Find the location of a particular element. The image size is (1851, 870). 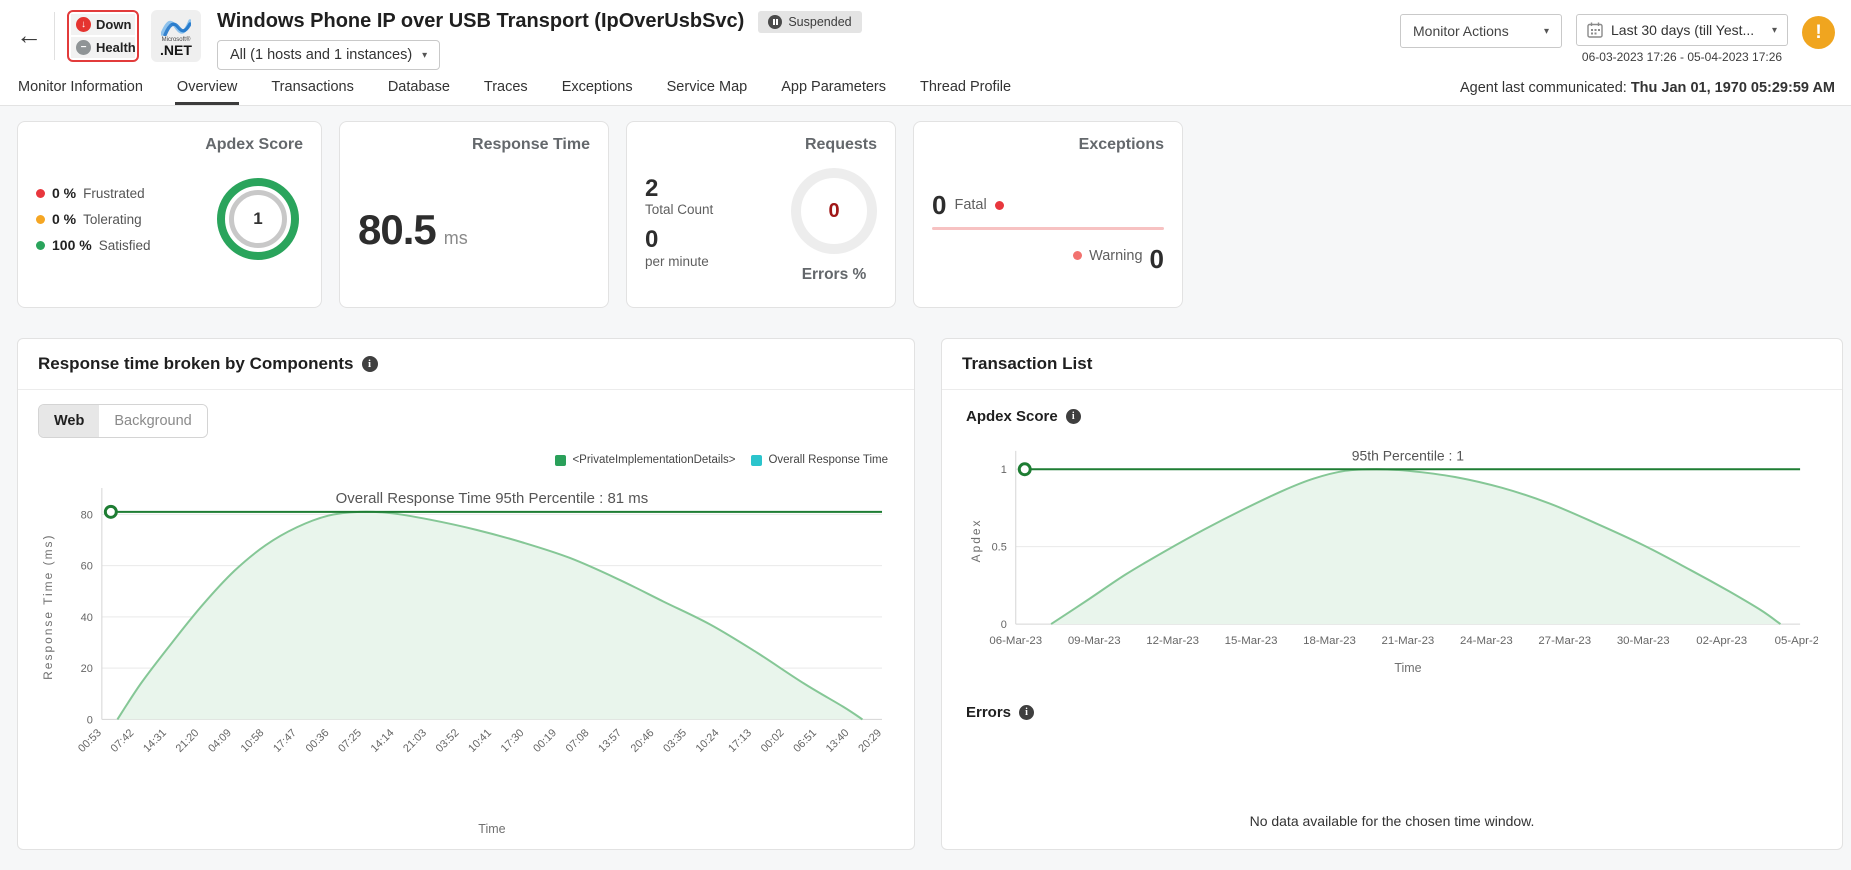

svg-text: 40 is located at coordinates (87, 618).